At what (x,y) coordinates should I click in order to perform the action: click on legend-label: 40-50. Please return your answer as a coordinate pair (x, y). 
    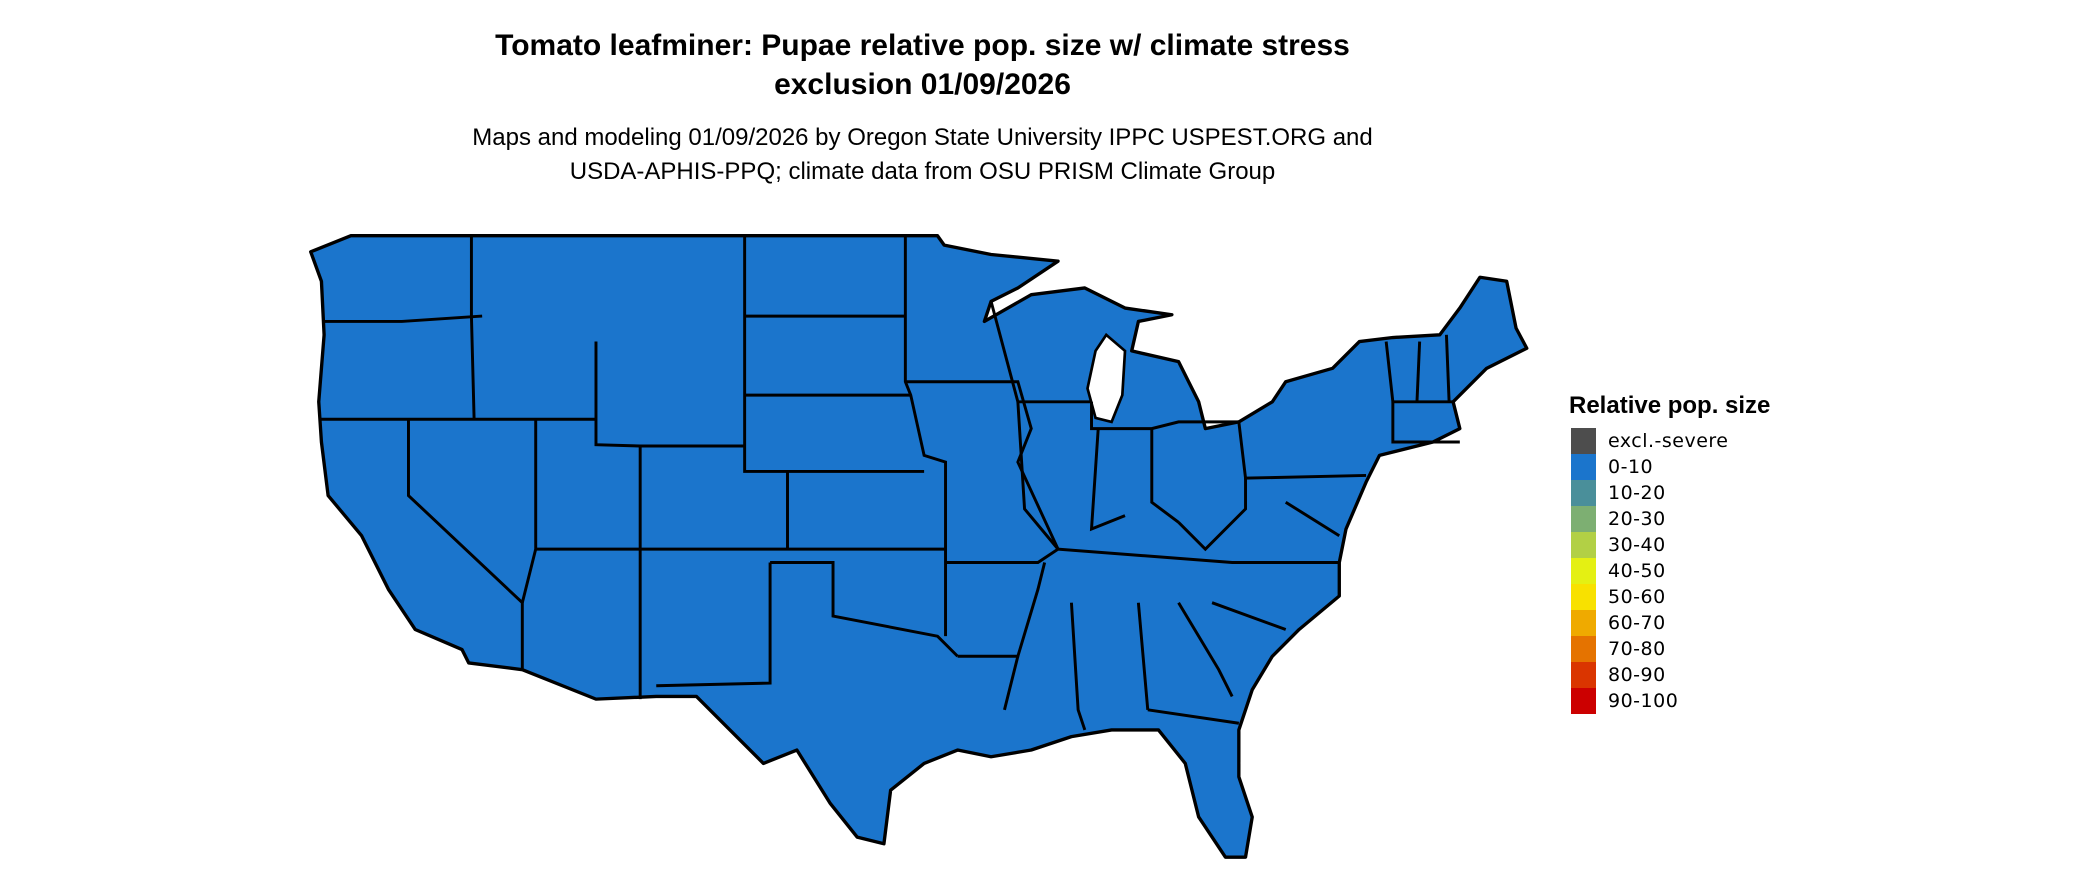
    Looking at the image, I should click on (1637, 571).